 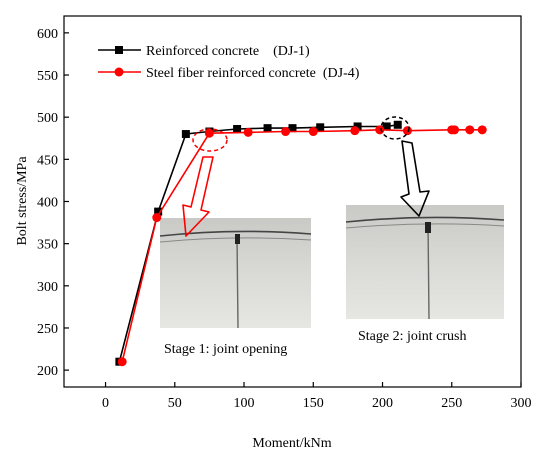 I want to click on stage1-arrow, so click(x=198, y=196).